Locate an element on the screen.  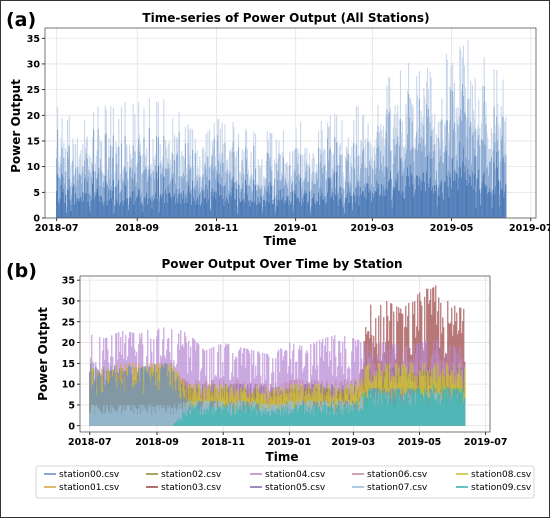
chart-a-ylabel: Power Output is located at coordinates (16, 126).